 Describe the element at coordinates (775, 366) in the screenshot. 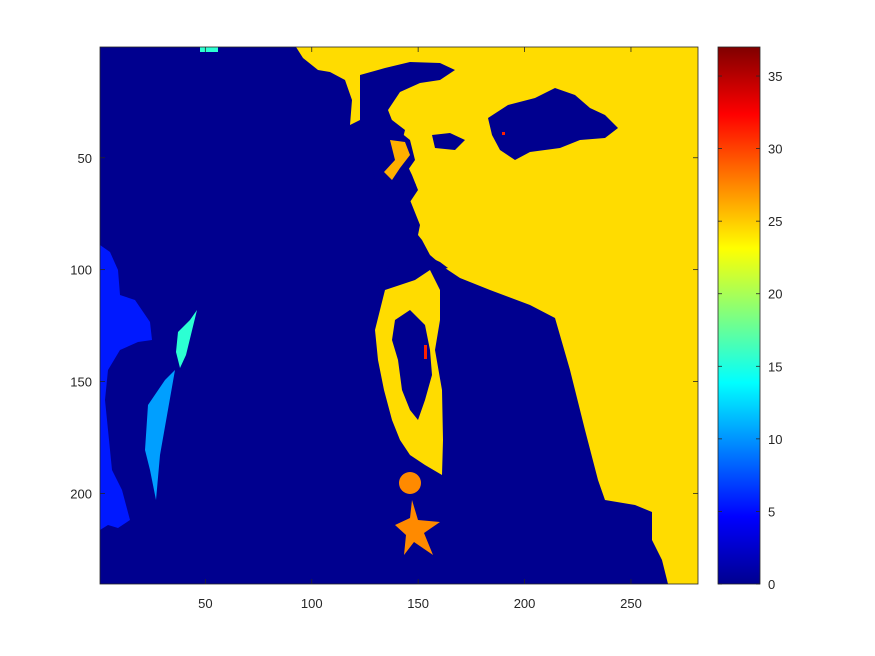

I see `colorbar-tick-label: 15` at that location.